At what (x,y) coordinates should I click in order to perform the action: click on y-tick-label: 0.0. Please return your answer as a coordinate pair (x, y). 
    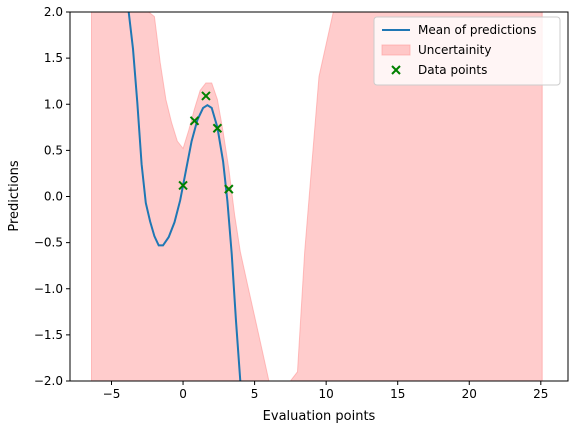
    Looking at the image, I should click on (53, 197).